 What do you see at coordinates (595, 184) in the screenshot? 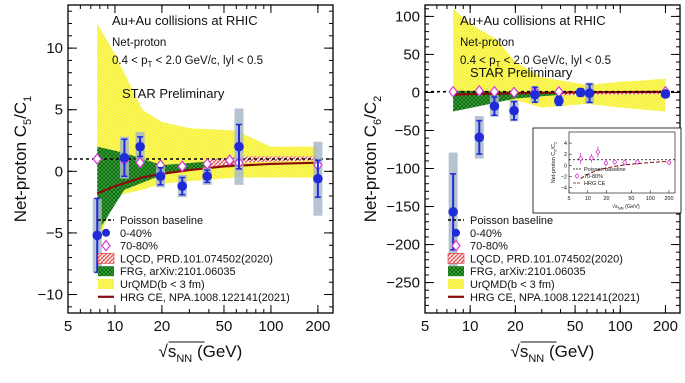
I see `inset-legend-label: HRG CE` at bounding box center [595, 184].